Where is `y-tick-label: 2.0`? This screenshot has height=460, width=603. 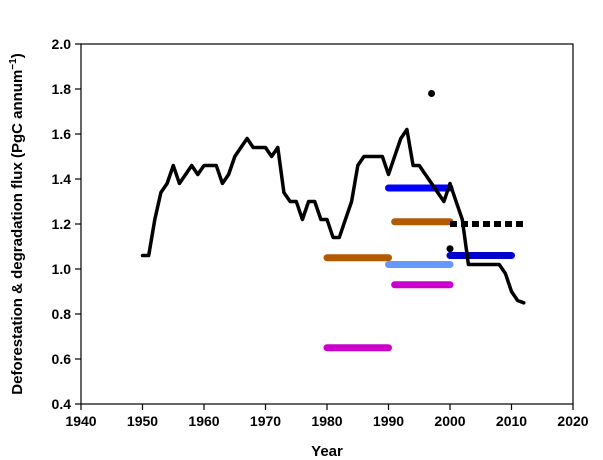
y-tick-label: 2.0 is located at coordinates (62, 44).